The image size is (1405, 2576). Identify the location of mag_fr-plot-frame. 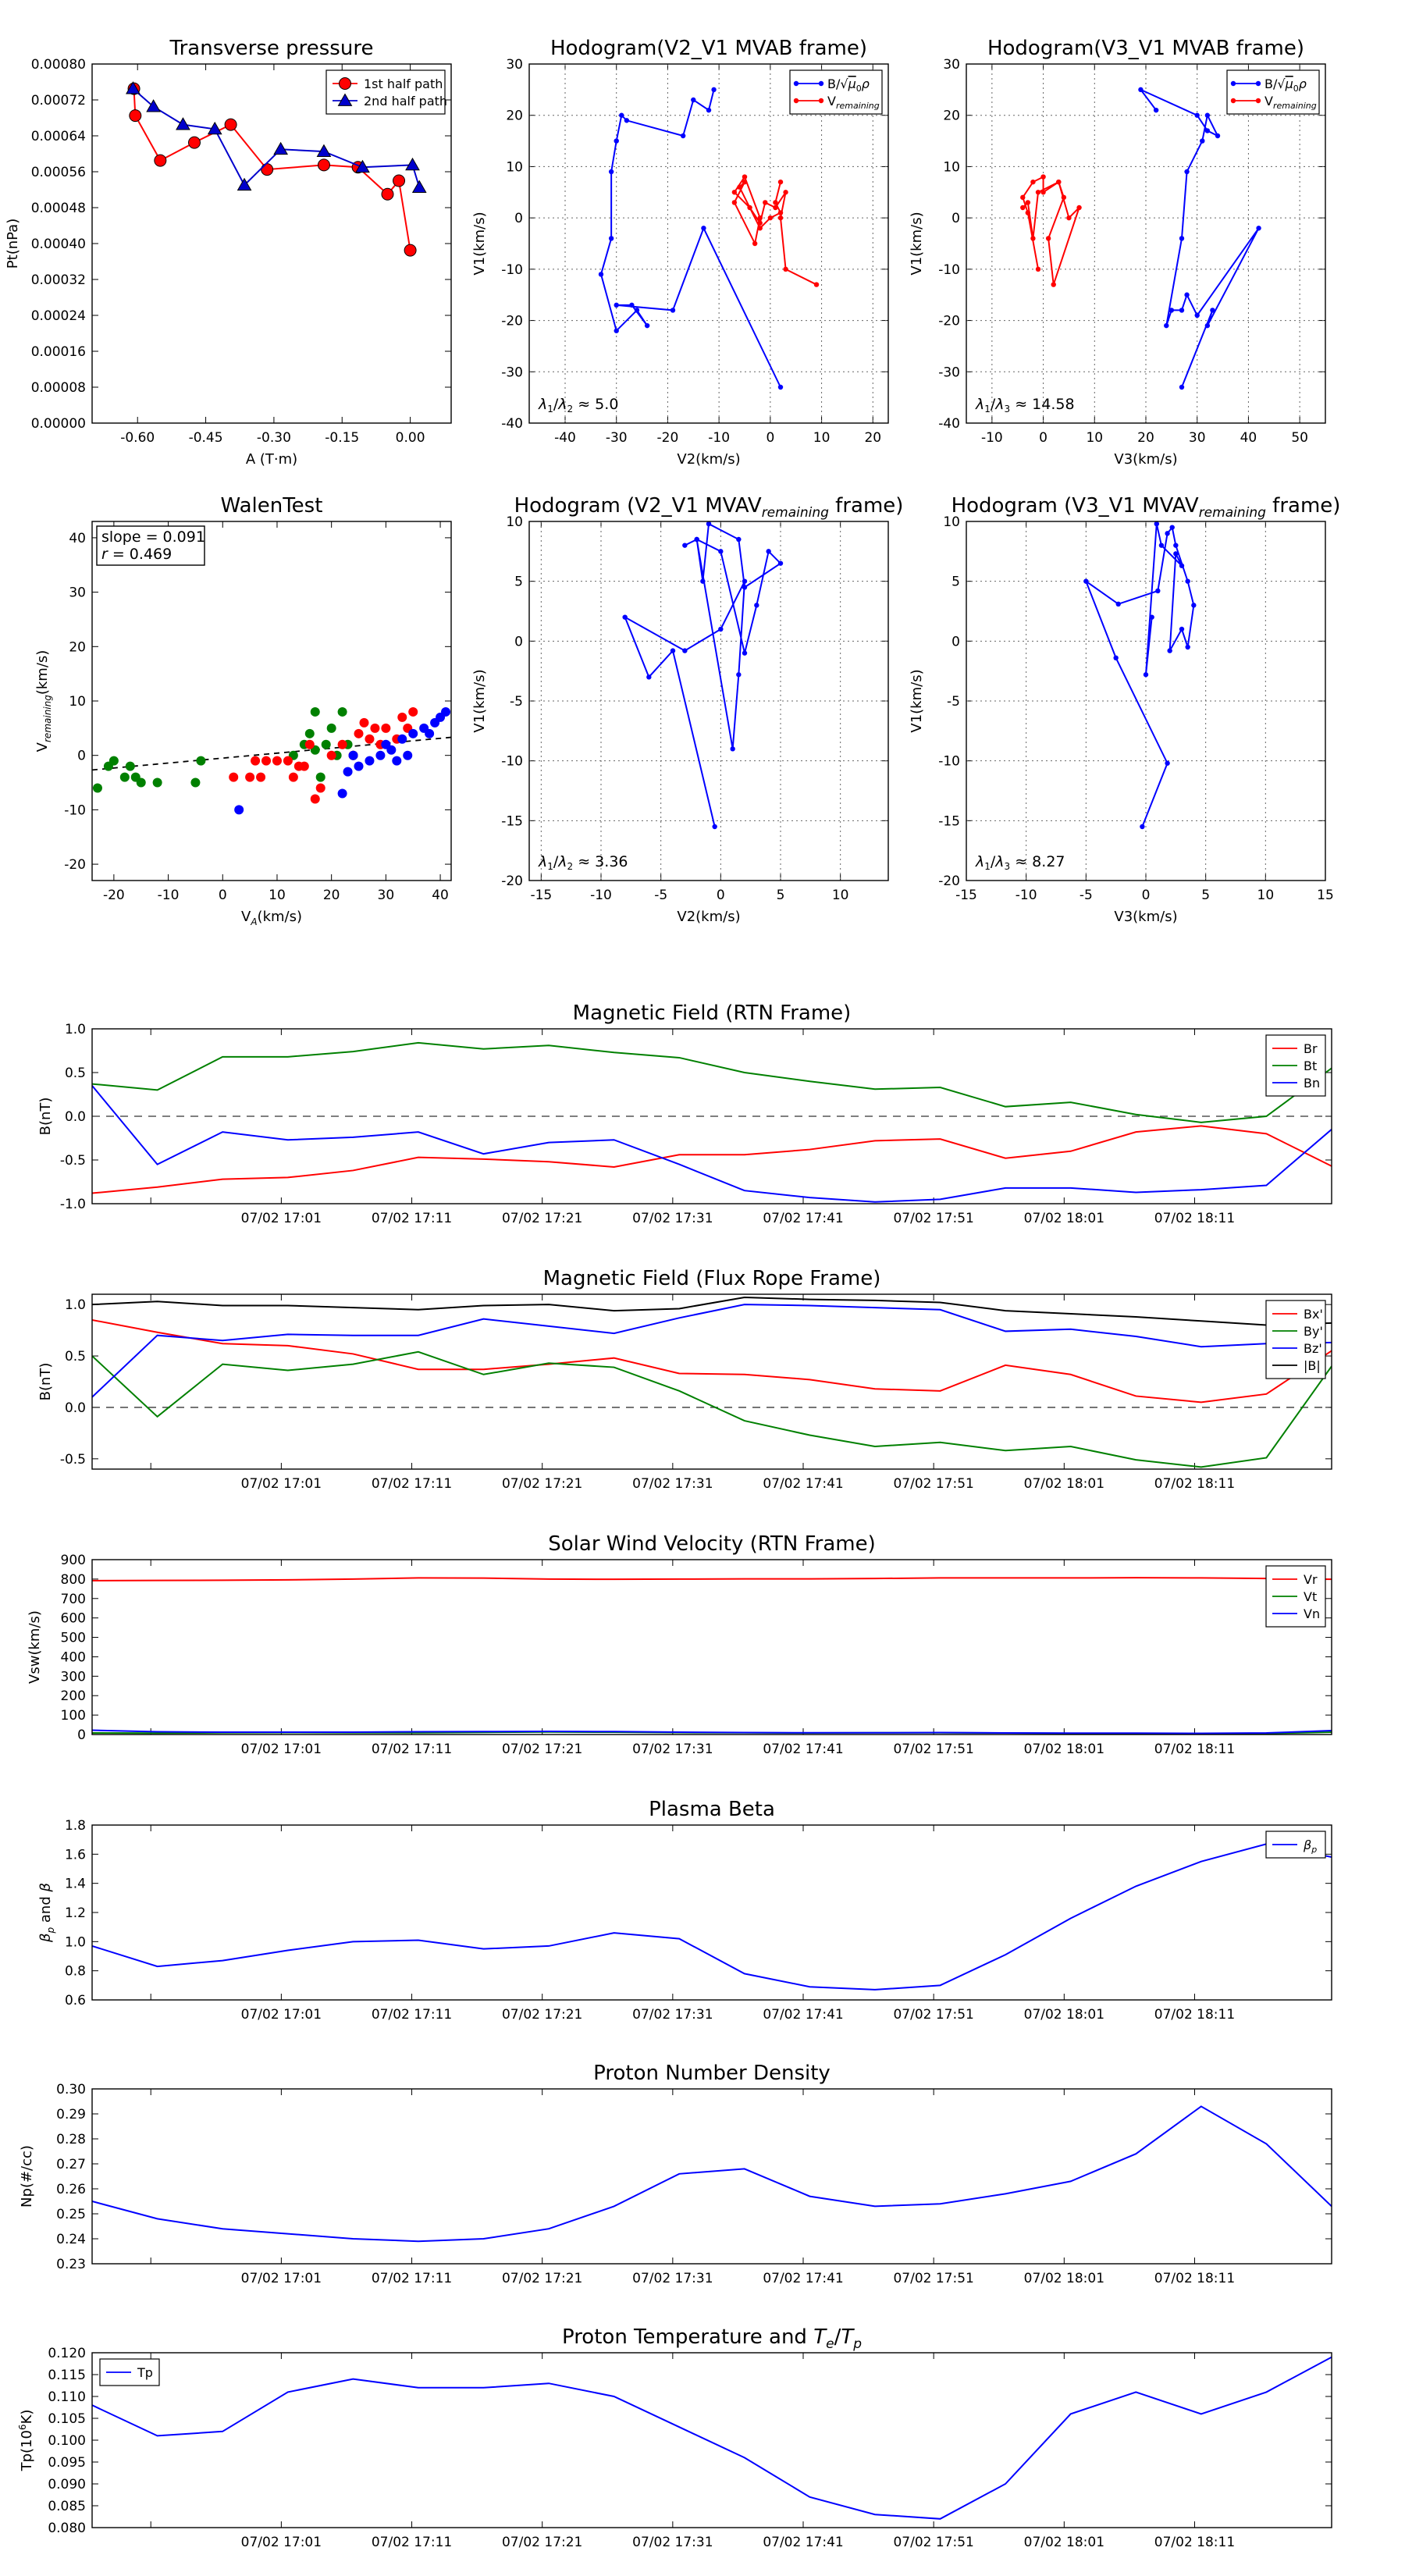
(712, 1381).